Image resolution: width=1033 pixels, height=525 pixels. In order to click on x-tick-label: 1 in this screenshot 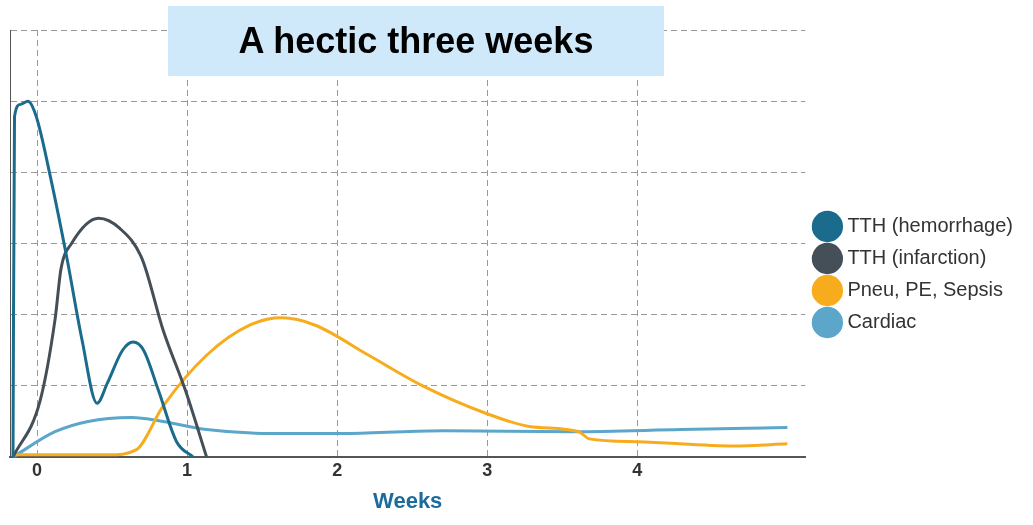, I will do `click(187, 469)`.